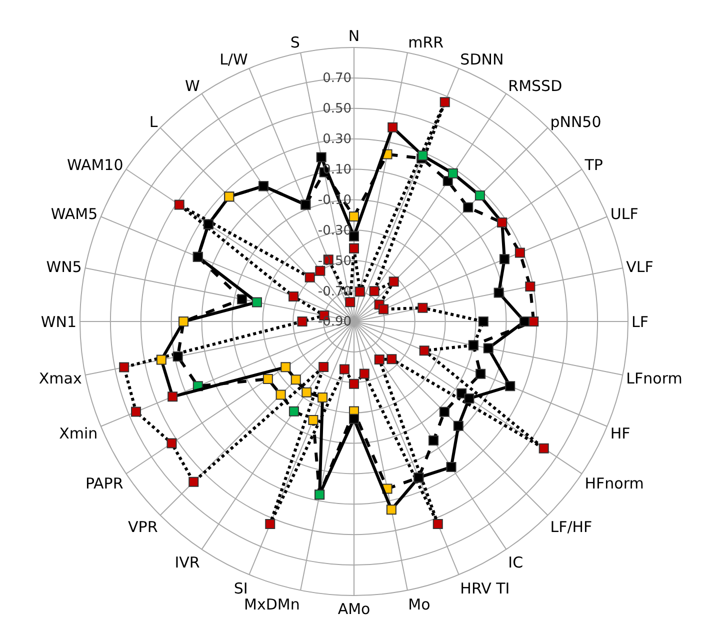 This screenshot has width=708, height=643. What do you see at coordinates (620, 433) in the screenshot?
I see `spoke-label: HF` at bounding box center [620, 433].